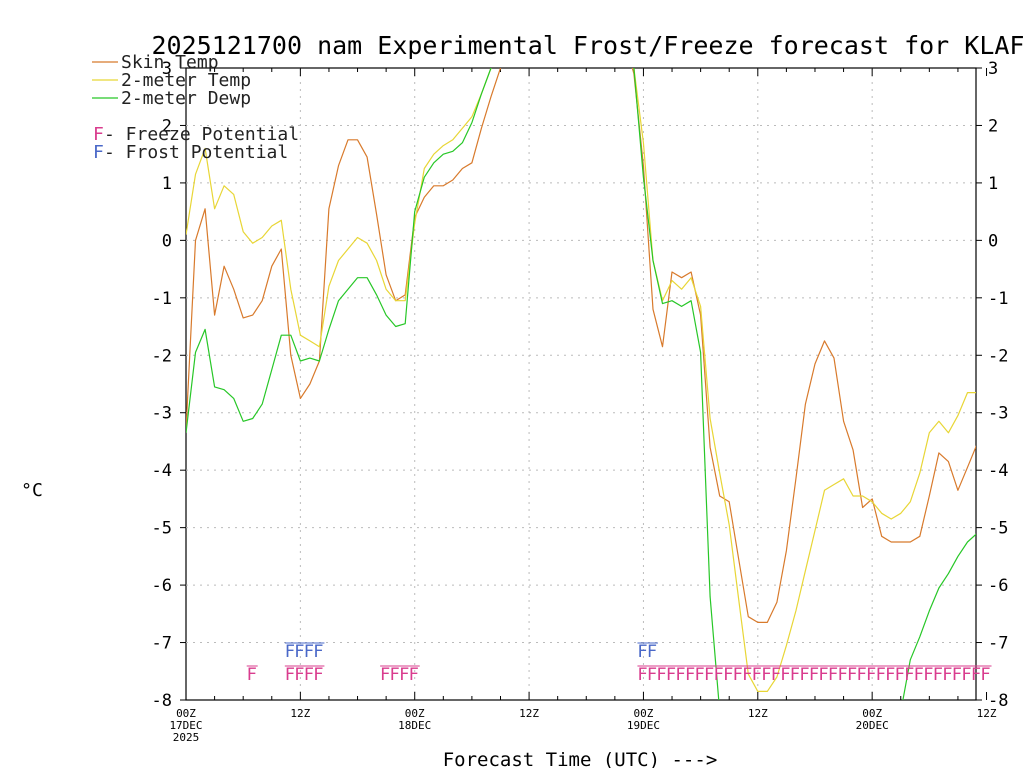 This screenshot has height=768, width=1024. I want to click on y-tick-label: -5, so click(162, 529).